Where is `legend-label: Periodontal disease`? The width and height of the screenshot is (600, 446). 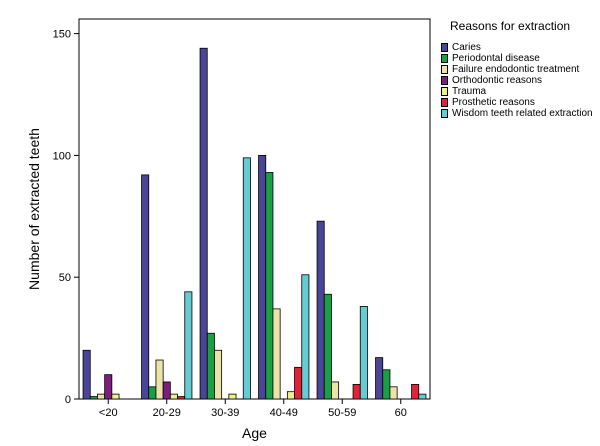
legend-label: Periodontal disease is located at coordinates (496, 58).